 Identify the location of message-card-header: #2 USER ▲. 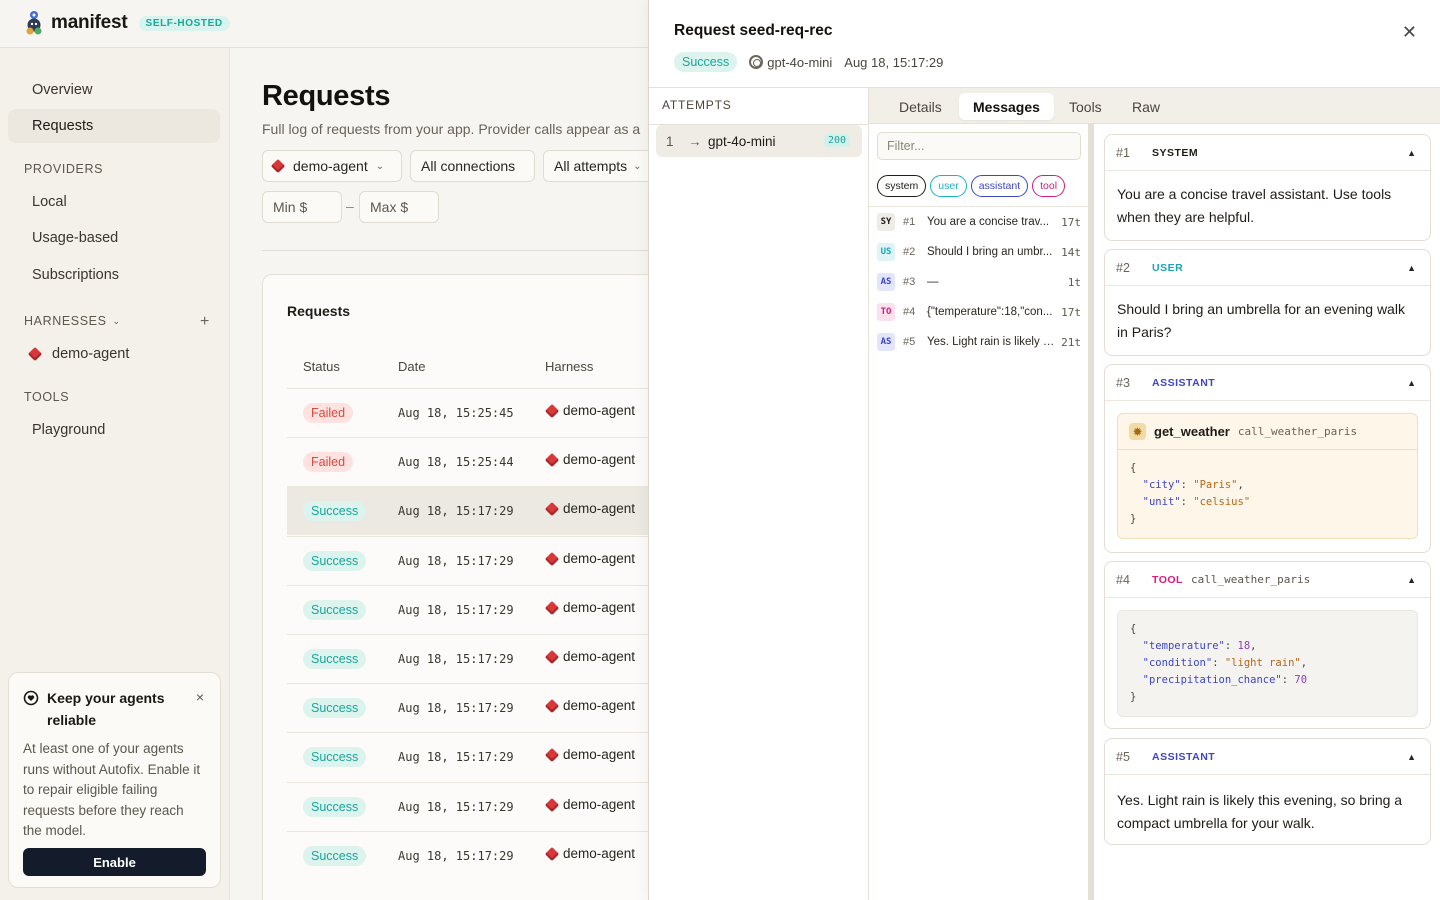
(1267, 268).